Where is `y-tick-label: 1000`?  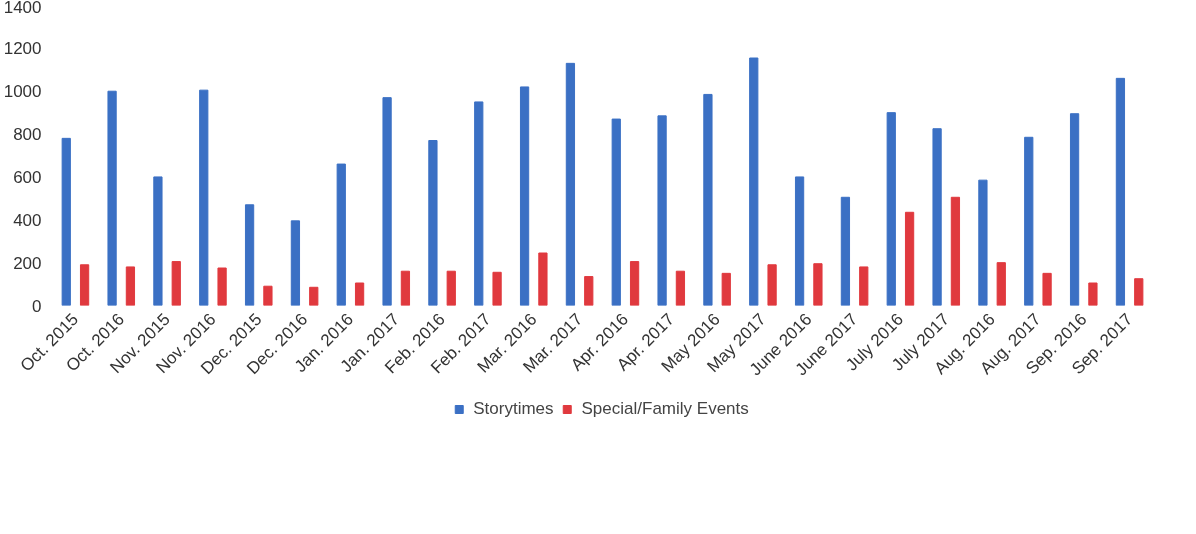
y-tick-label: 1000 is located at coordinates (22, 92).